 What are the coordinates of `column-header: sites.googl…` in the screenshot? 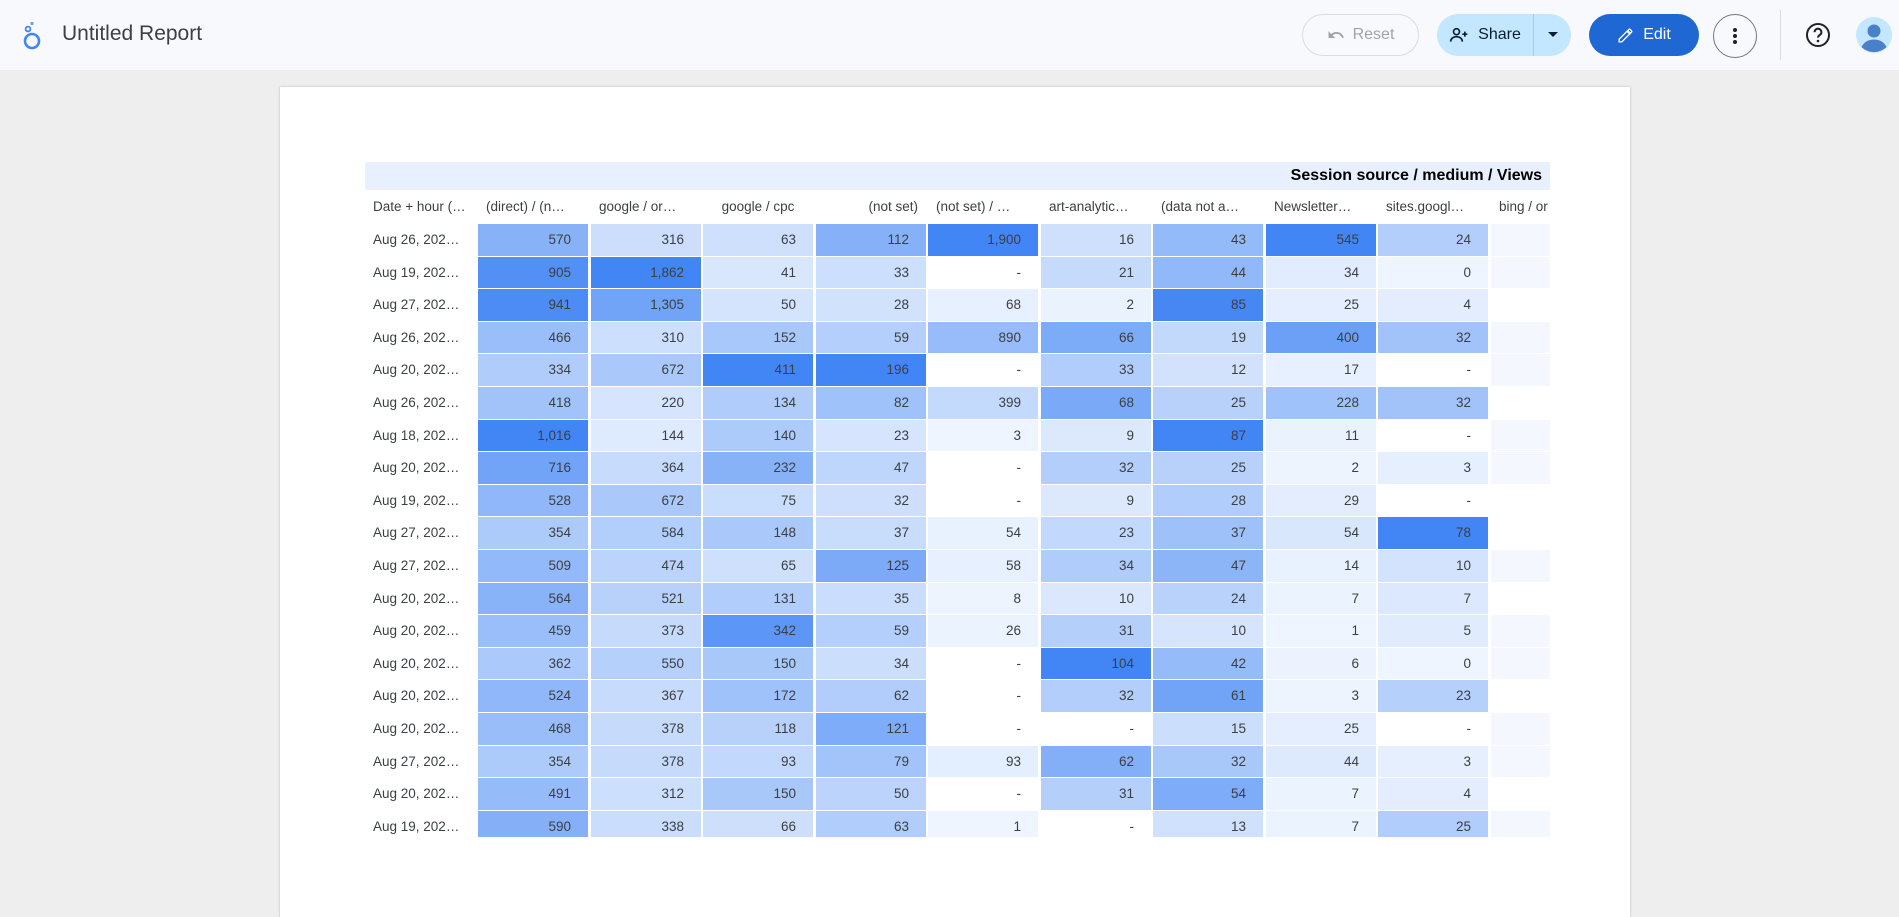 It's located at (1425, 206).